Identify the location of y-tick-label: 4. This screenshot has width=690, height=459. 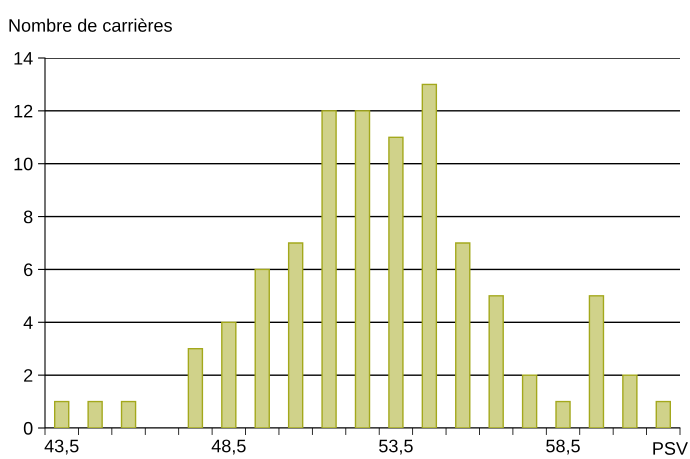
(28, 322).